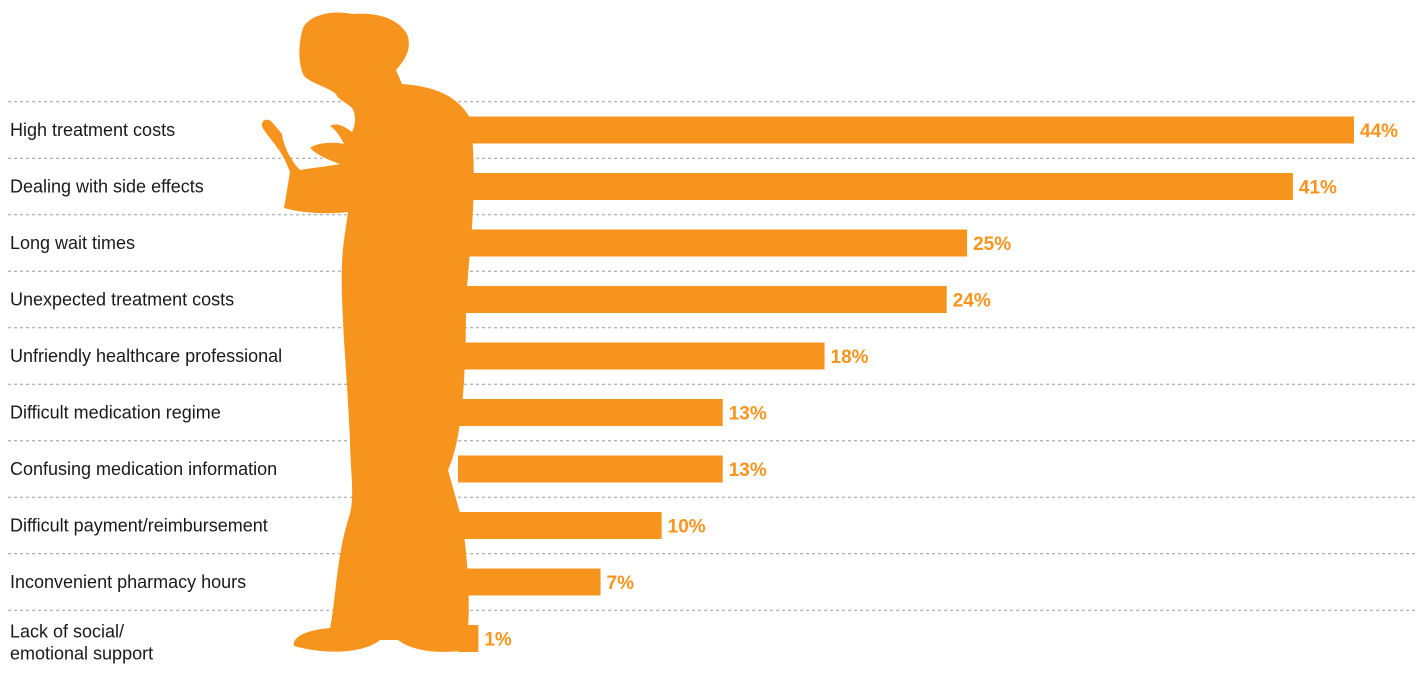 Image resolution: width=1424 pixels, height=673 pixels. I want to click on category-label-line: Long wait times, so click(72, 243).